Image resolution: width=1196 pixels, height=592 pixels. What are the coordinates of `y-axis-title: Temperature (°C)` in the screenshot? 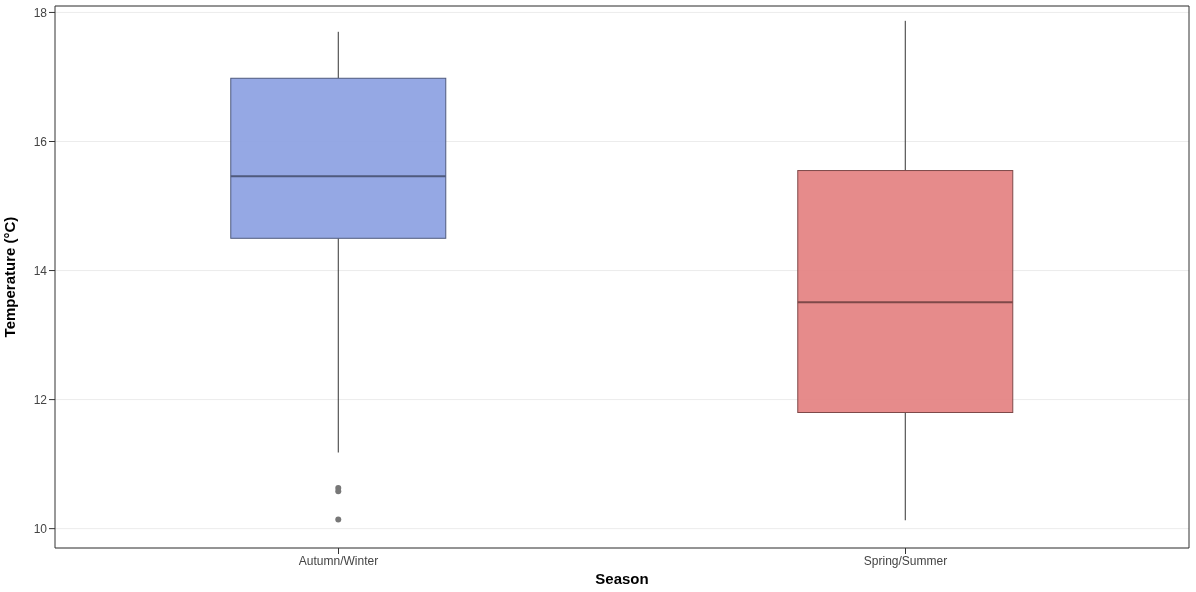 It's located at (10, 277).